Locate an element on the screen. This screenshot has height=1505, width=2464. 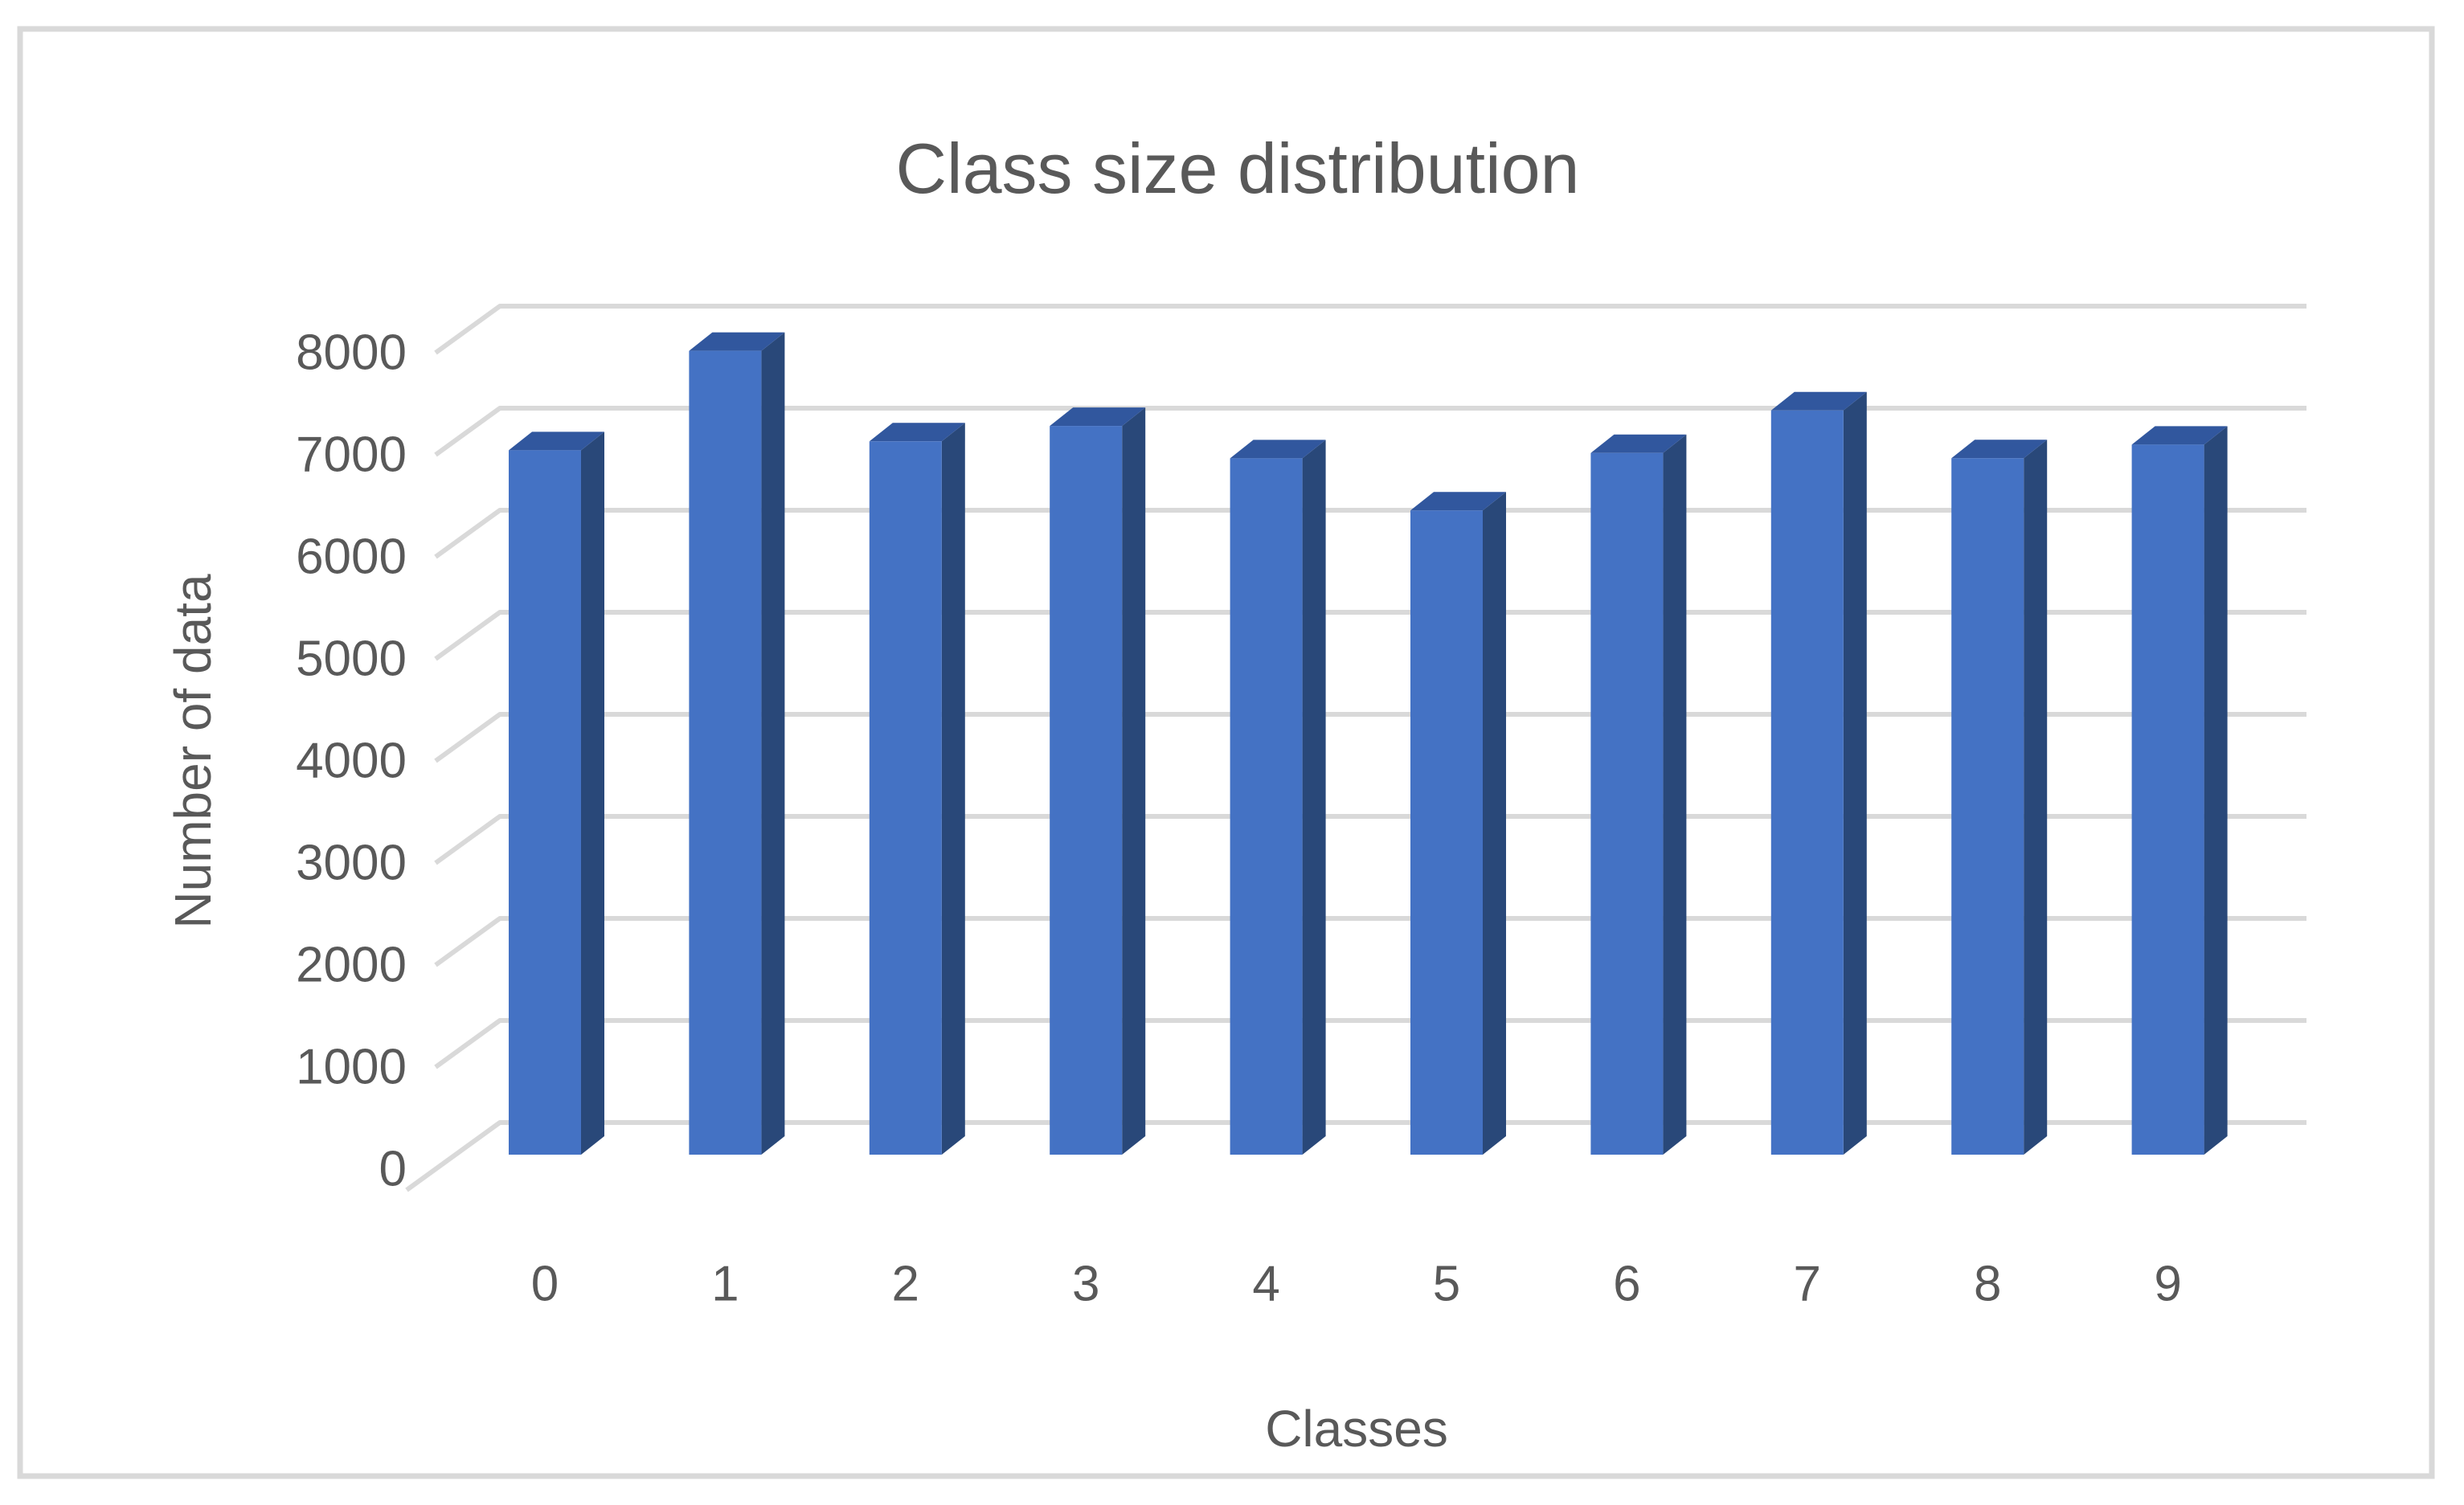
x-category-label: 9 is located at coordinates (2167, 1284).